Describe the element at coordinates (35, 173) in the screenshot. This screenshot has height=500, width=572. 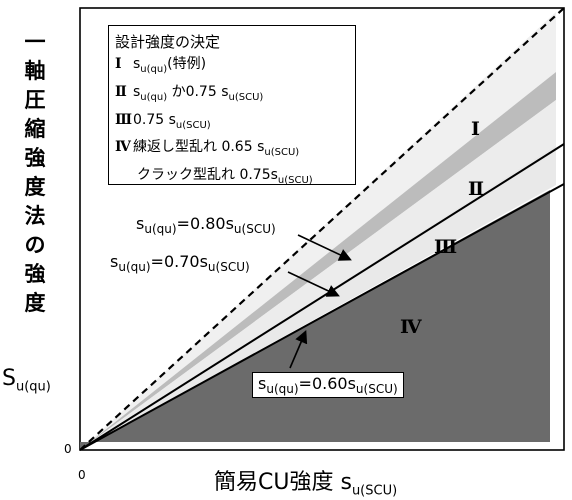
I see `y-axis-title: 一軸圧縮強度法の強度` at that location.